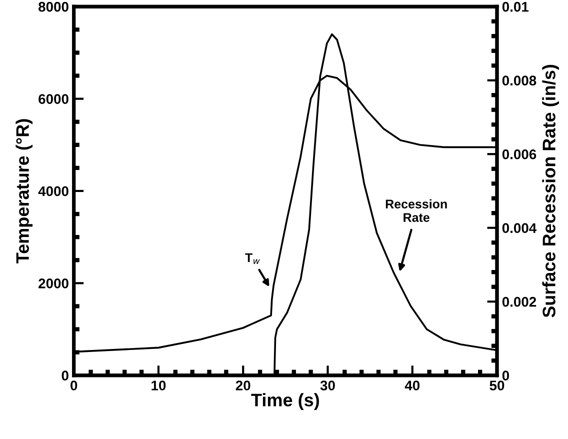 This screenshot has width=568, height=439. What do you see at coordinates (53, 283) in the screenshot?
I see `y-tick-label: 2000` at bounding box center [53, 283].